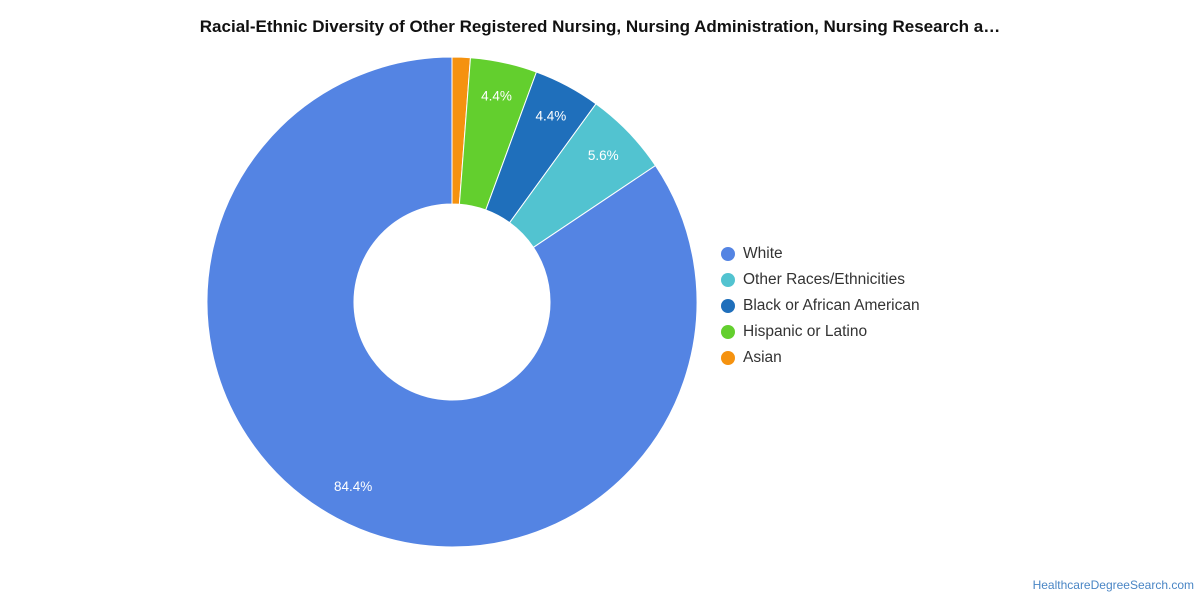 The image size is (1200, 600). I want to click on source-link: HealthcareDegreeSearch.com, so click(1113, 585).